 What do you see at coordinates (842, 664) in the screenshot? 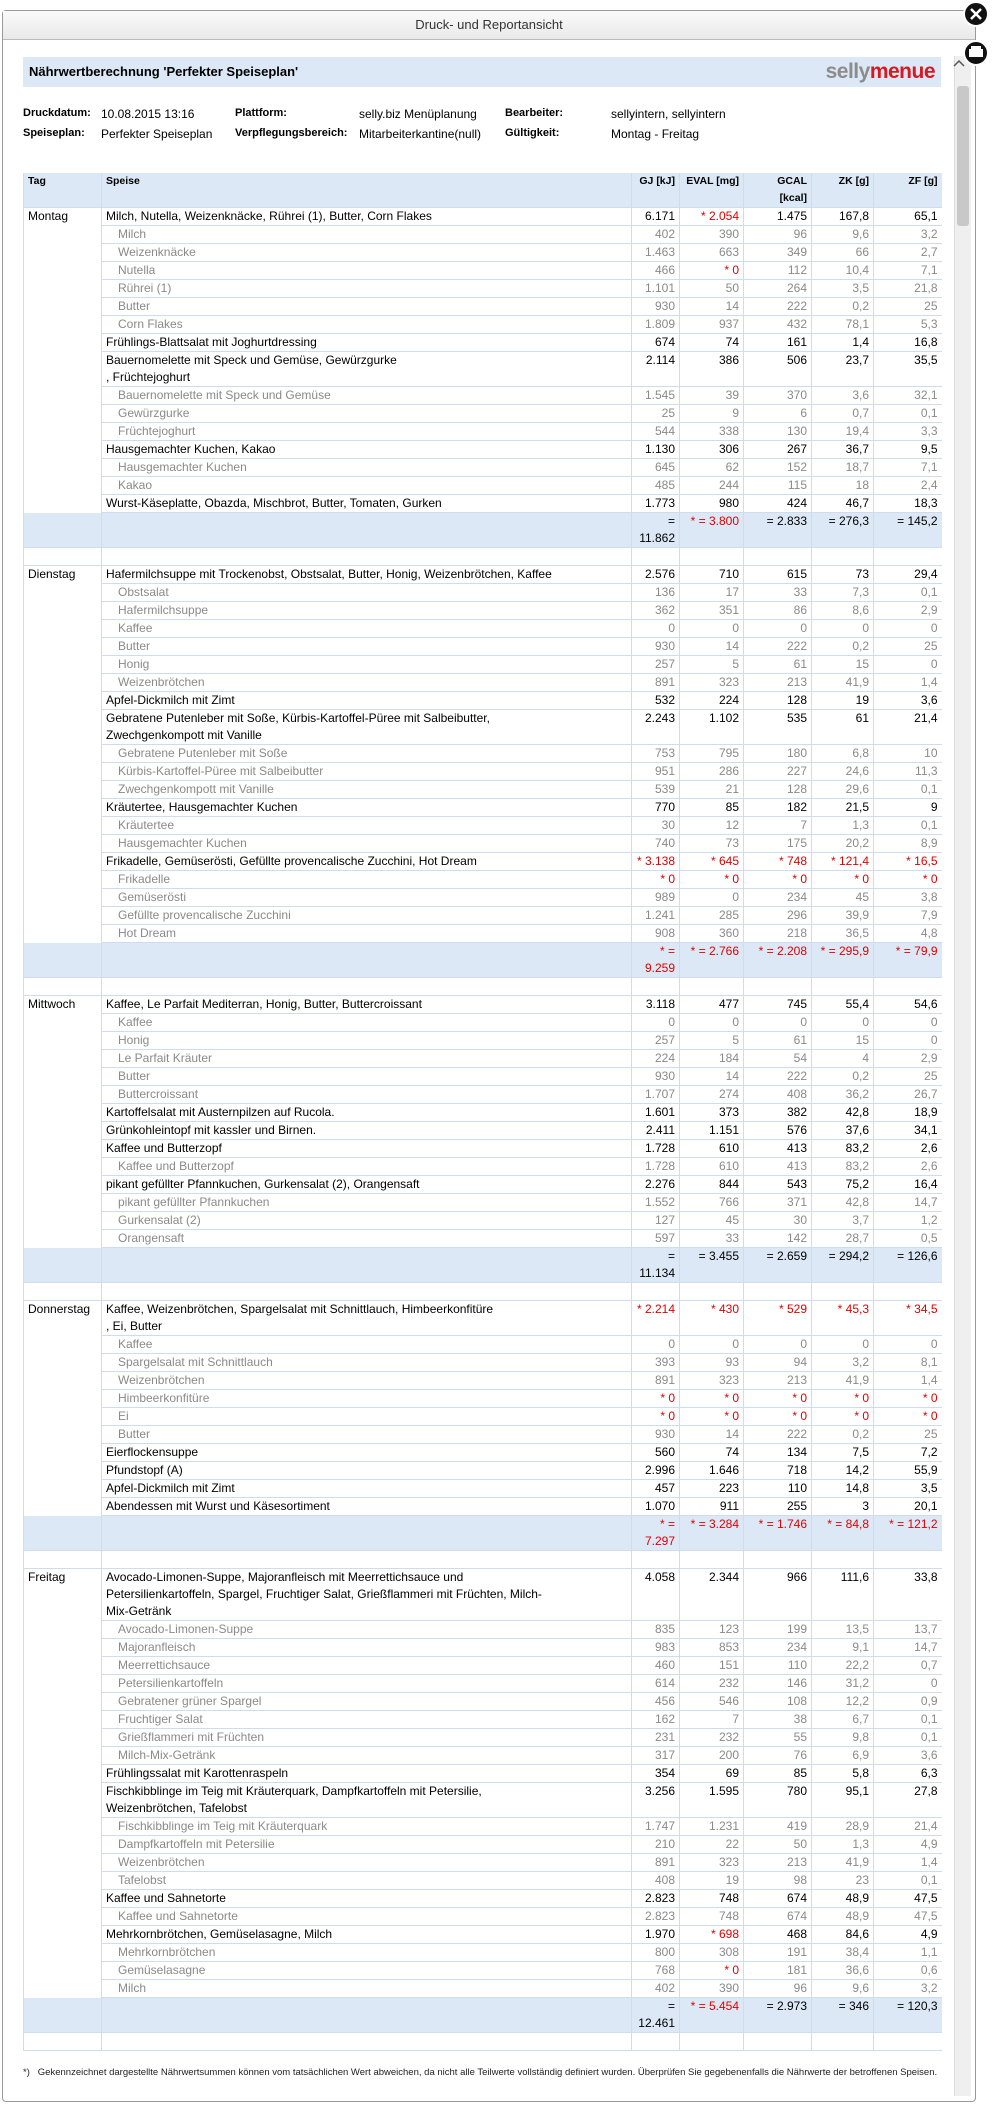
I see `value-cell: 15` at bounding box center [842, 664].